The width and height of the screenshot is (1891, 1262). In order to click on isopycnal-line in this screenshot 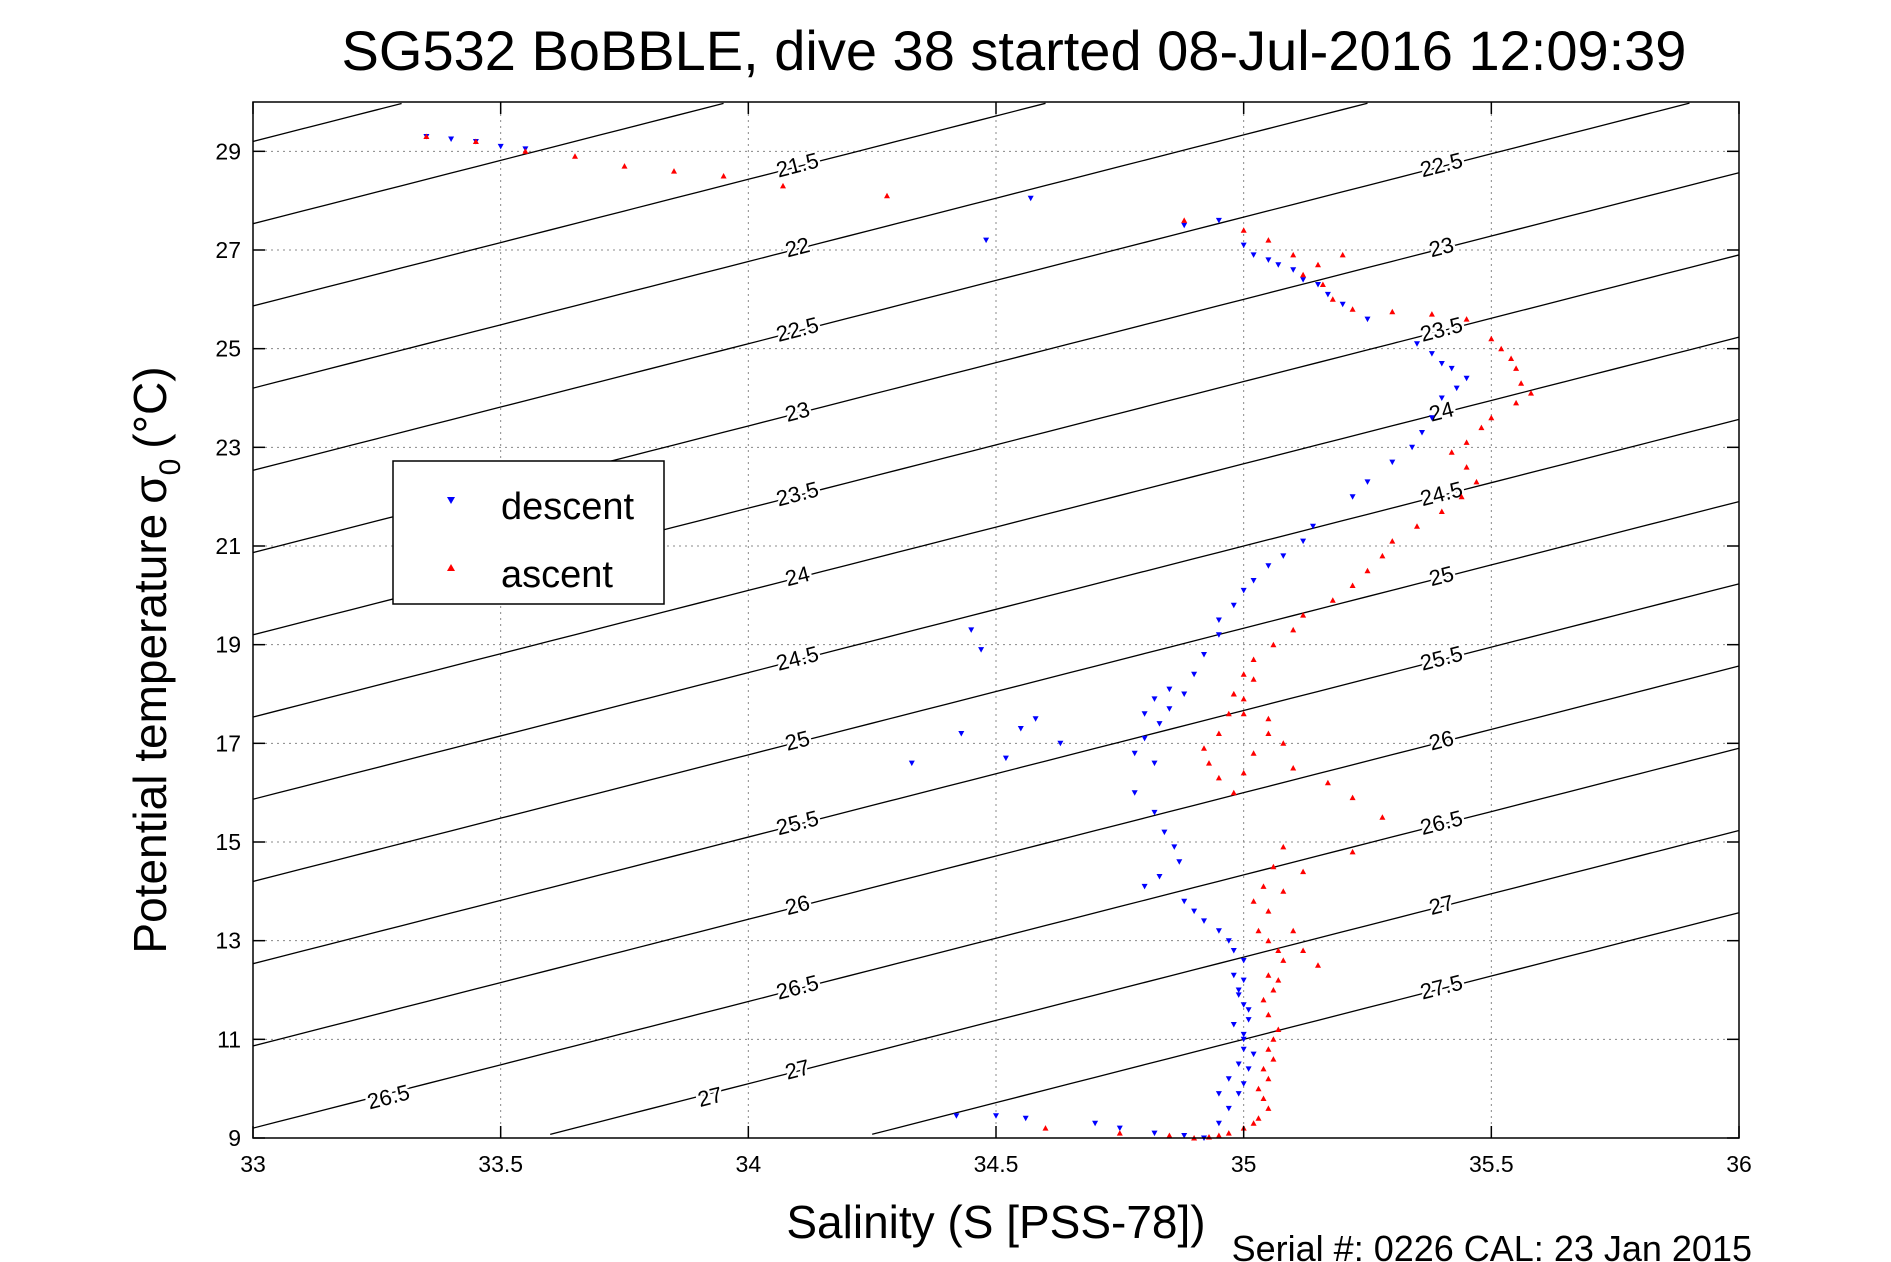, I will do `click(327, 122)`.